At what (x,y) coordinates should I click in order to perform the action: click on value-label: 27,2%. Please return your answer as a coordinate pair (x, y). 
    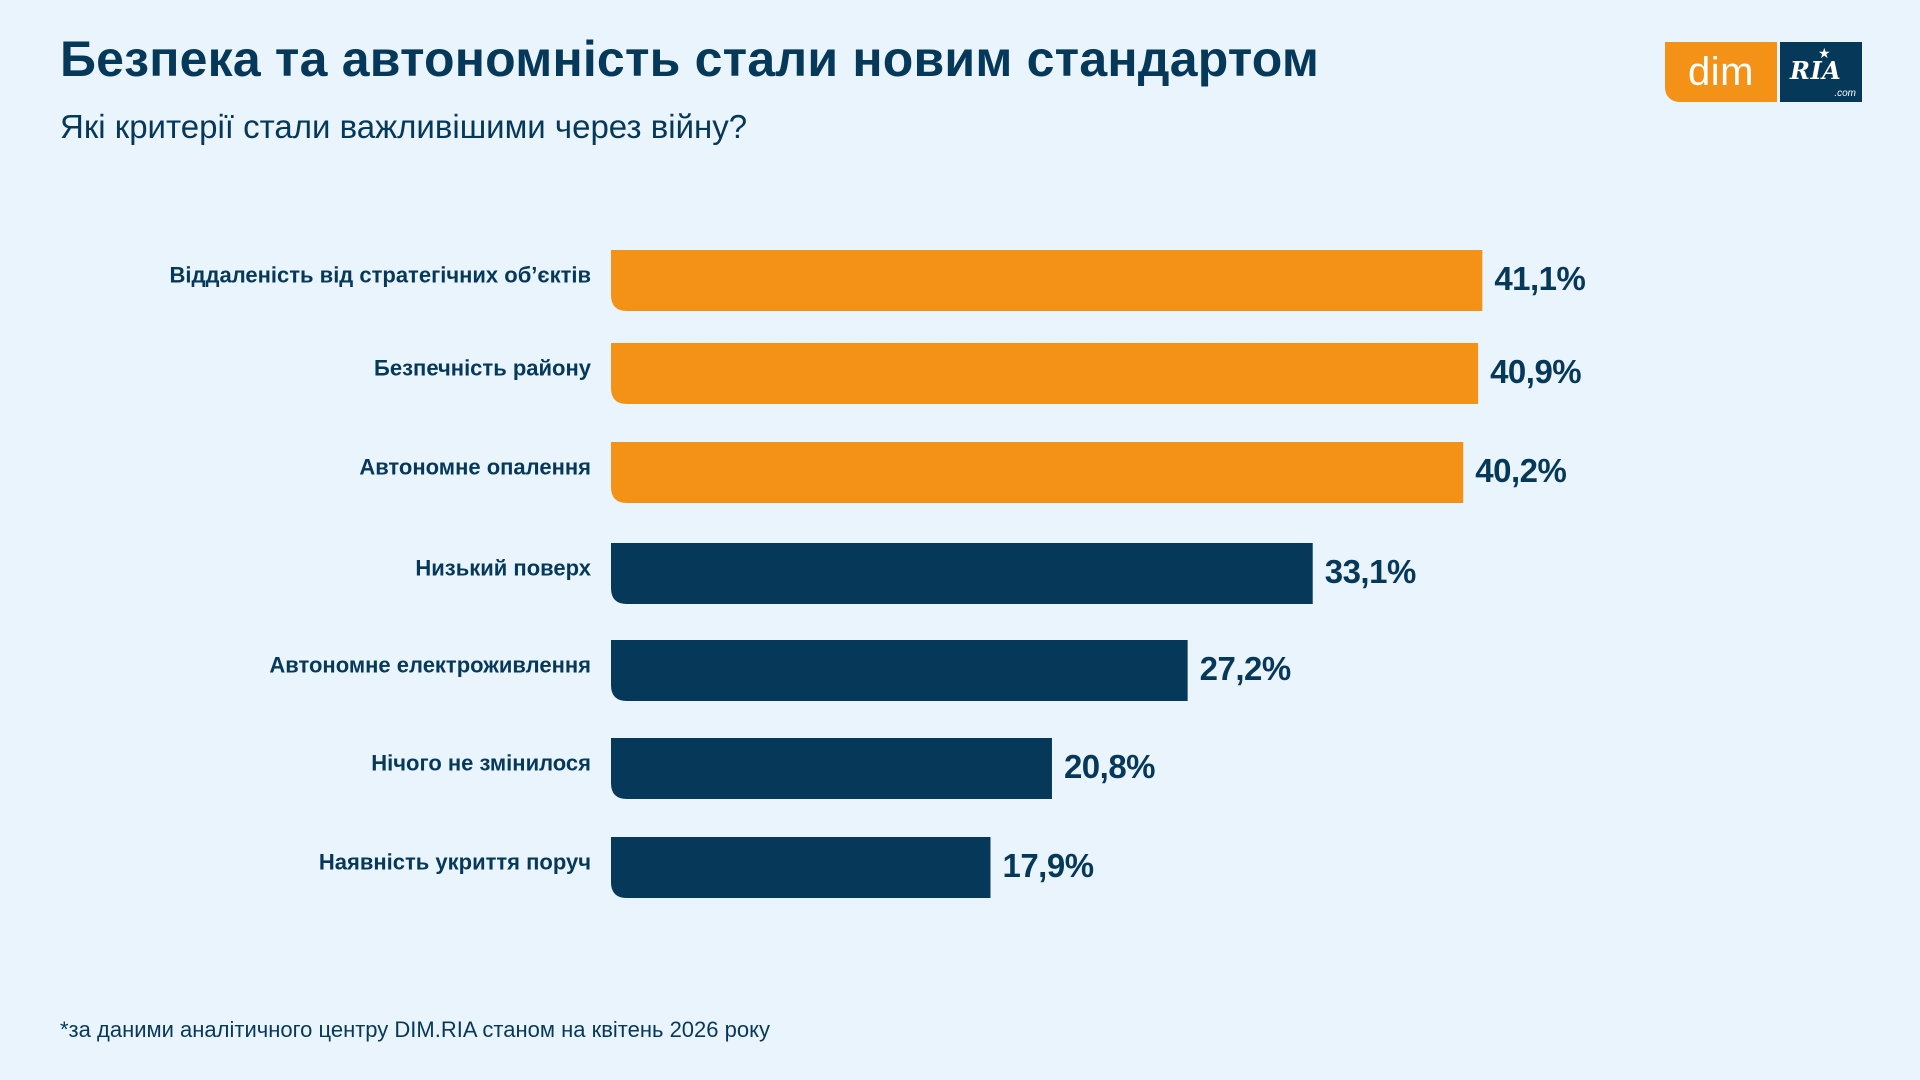
    Looking at the image, I should click on (1245, 668).